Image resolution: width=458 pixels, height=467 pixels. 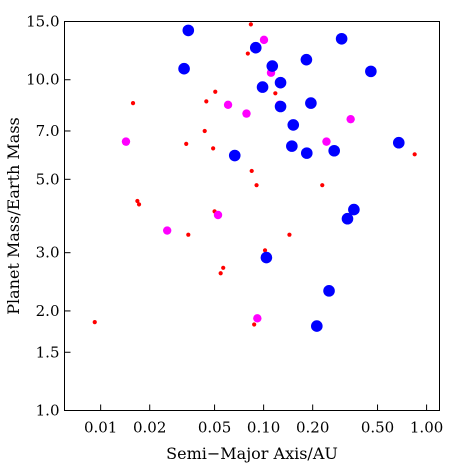 I want to click on y-tick-label: 2.0, so click(x=48, y=311).